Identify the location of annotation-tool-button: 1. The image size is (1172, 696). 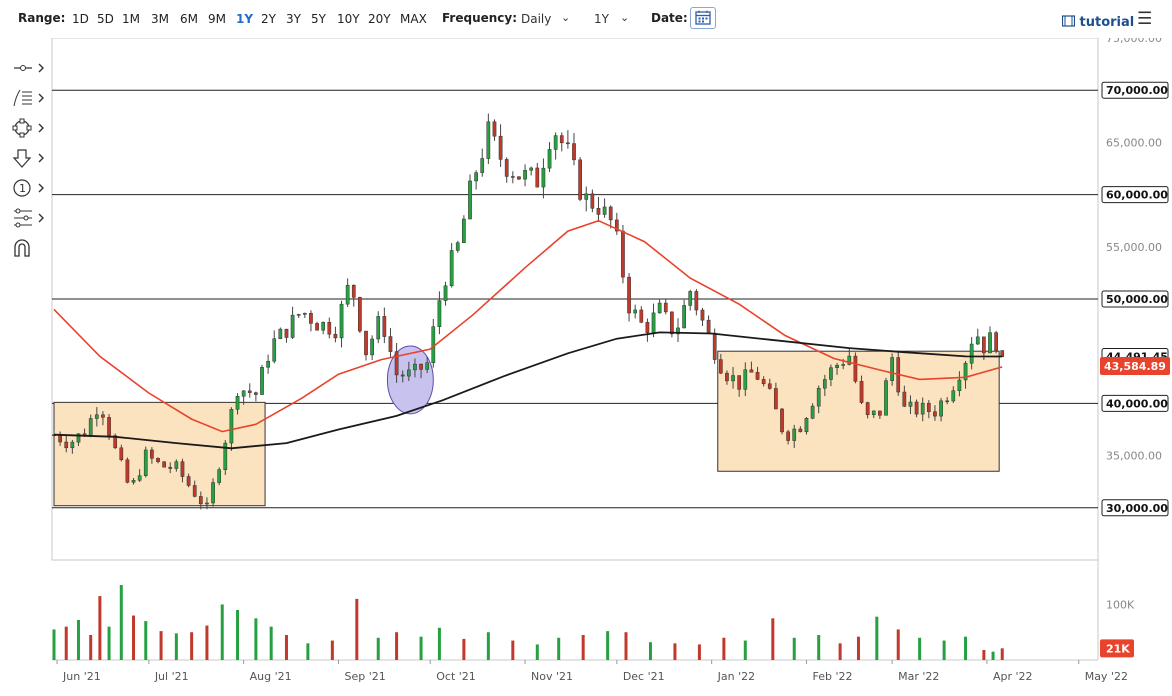
(30, 188).